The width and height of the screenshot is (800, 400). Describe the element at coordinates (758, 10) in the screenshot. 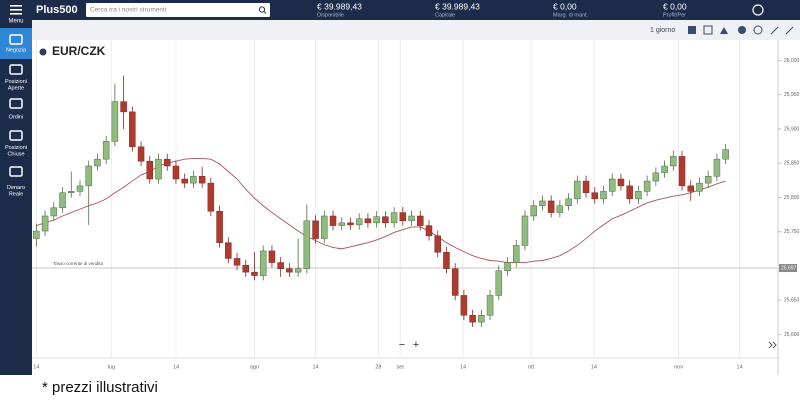

I see `globe-icon` at that location.